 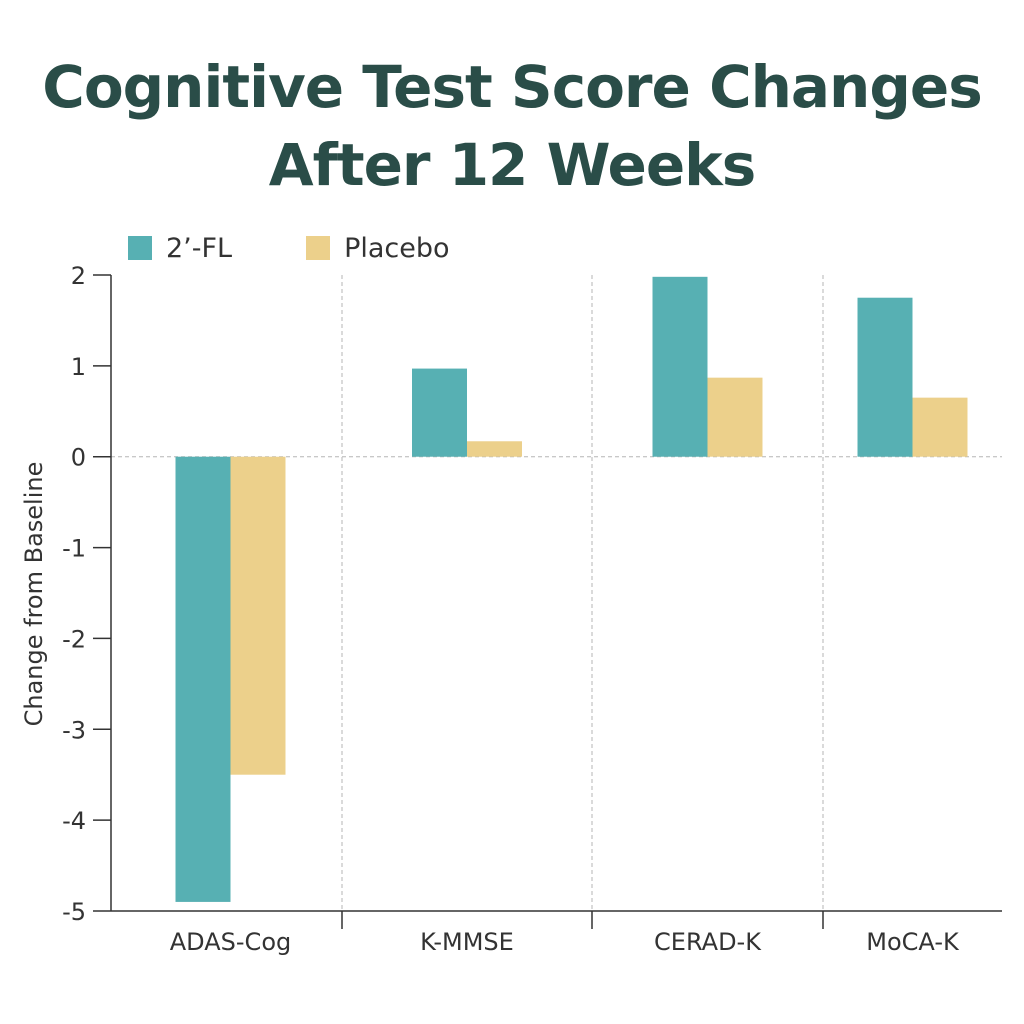 What do you see at coordinates (230, 942) in the screenshot?
I see `x-tick-label-adas-cog: ADAS-Cog` at bounding box center [230, 942].